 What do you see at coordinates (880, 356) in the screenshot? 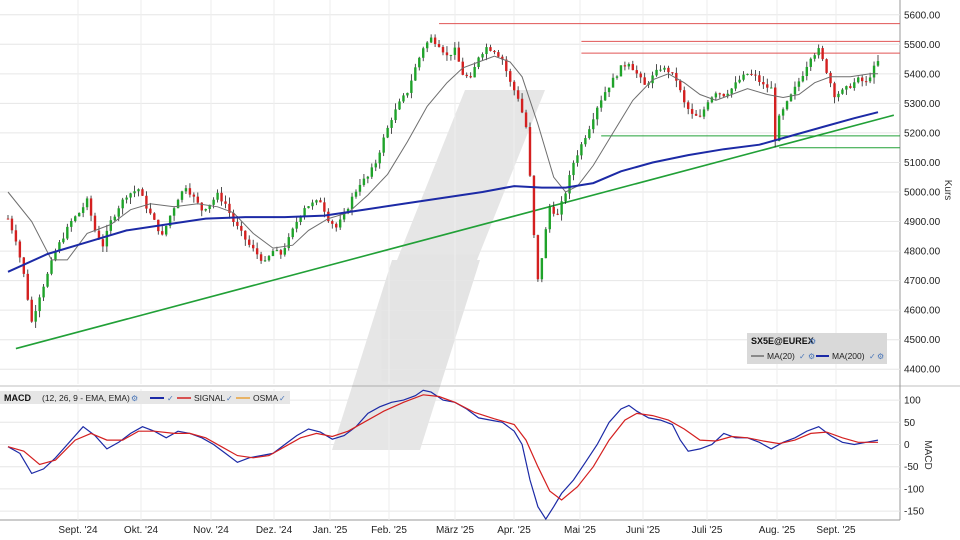
I see `legend-ma200-gear-icon: ⚙` at bounding box center [880, 356].